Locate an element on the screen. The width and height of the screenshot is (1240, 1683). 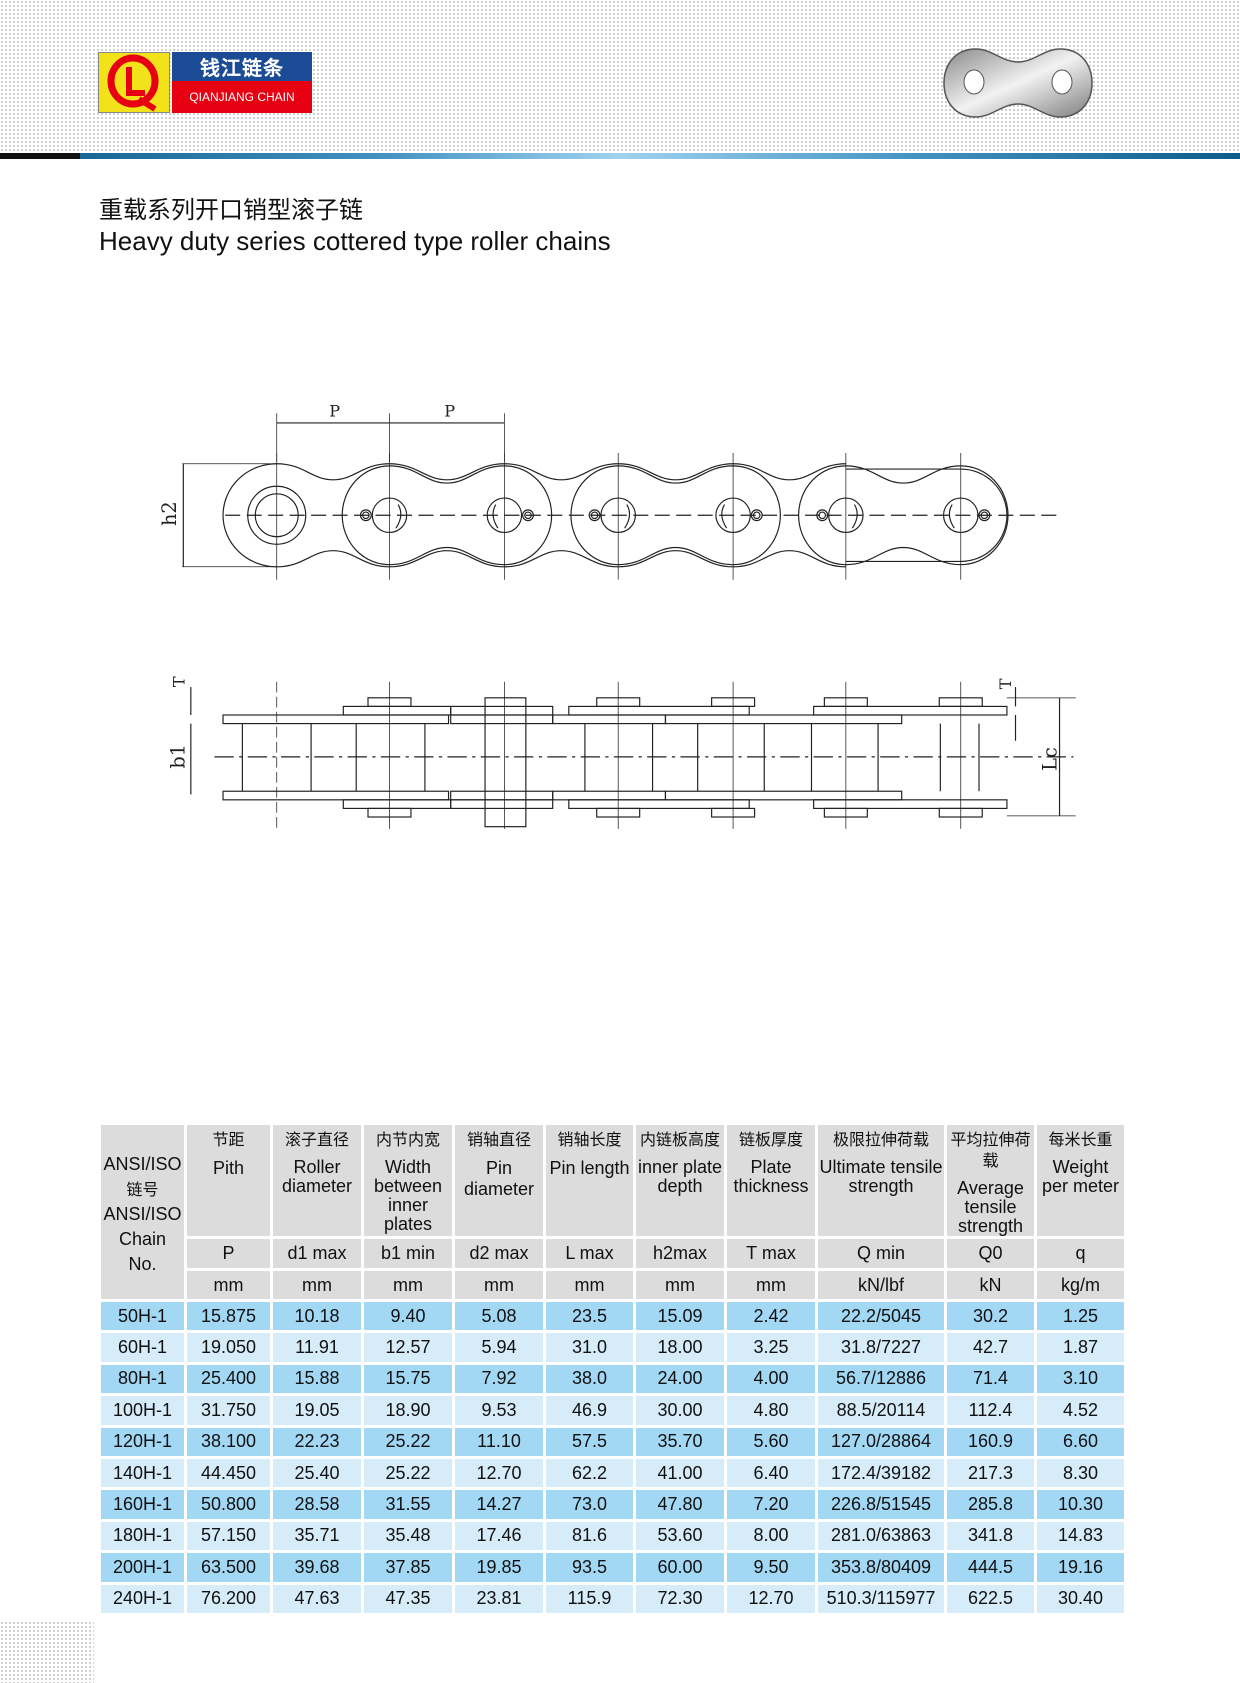
table-cell: 25.400 is located at coordinates (228, 1379).